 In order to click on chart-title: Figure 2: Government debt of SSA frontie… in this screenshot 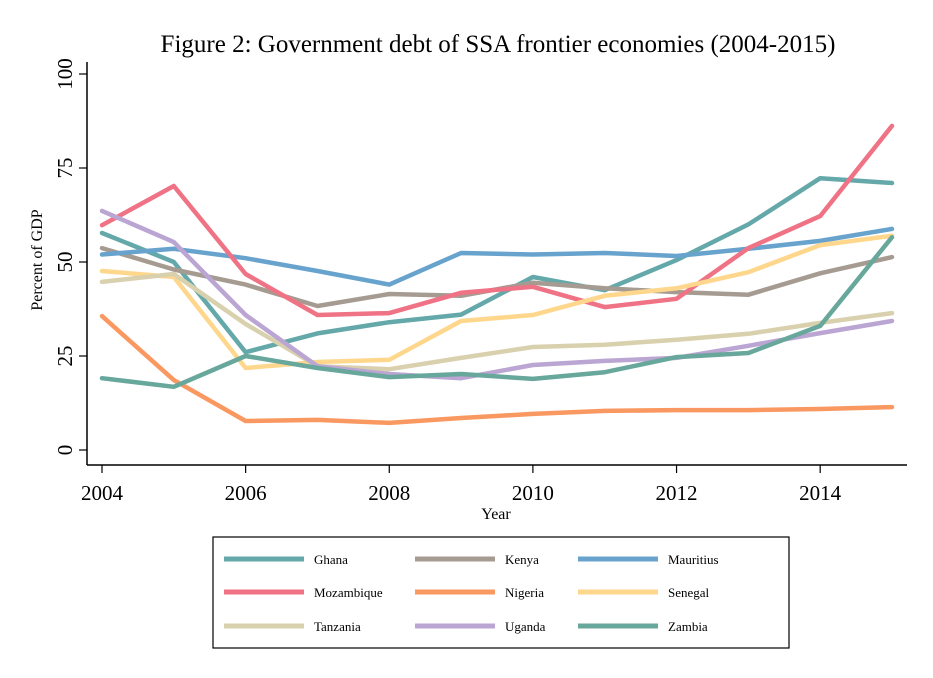, I will do `click(498, 44)`.